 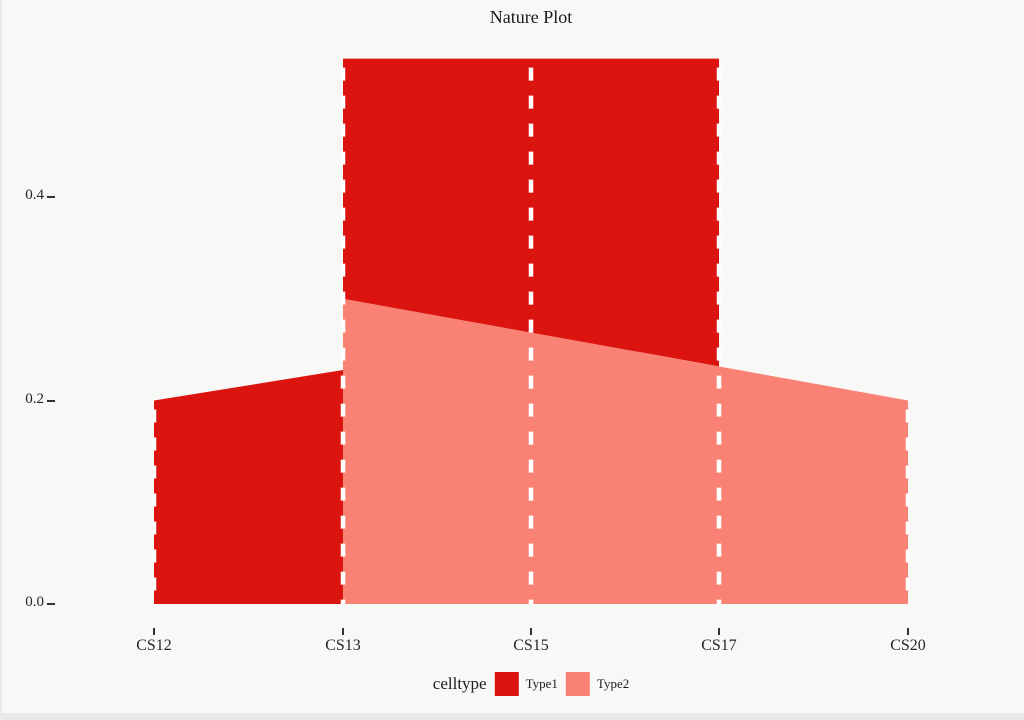 I want to click on legend-label-type2: Type2, so click(x=613, y=683).